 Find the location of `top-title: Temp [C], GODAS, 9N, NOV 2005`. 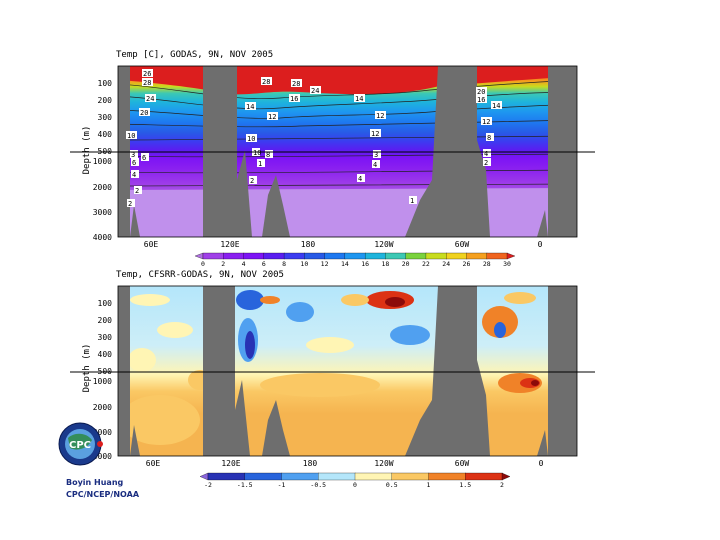

top-title: Temp [C], GODAS, 9N, NOV 2005 is located at coordinates (194, 55).